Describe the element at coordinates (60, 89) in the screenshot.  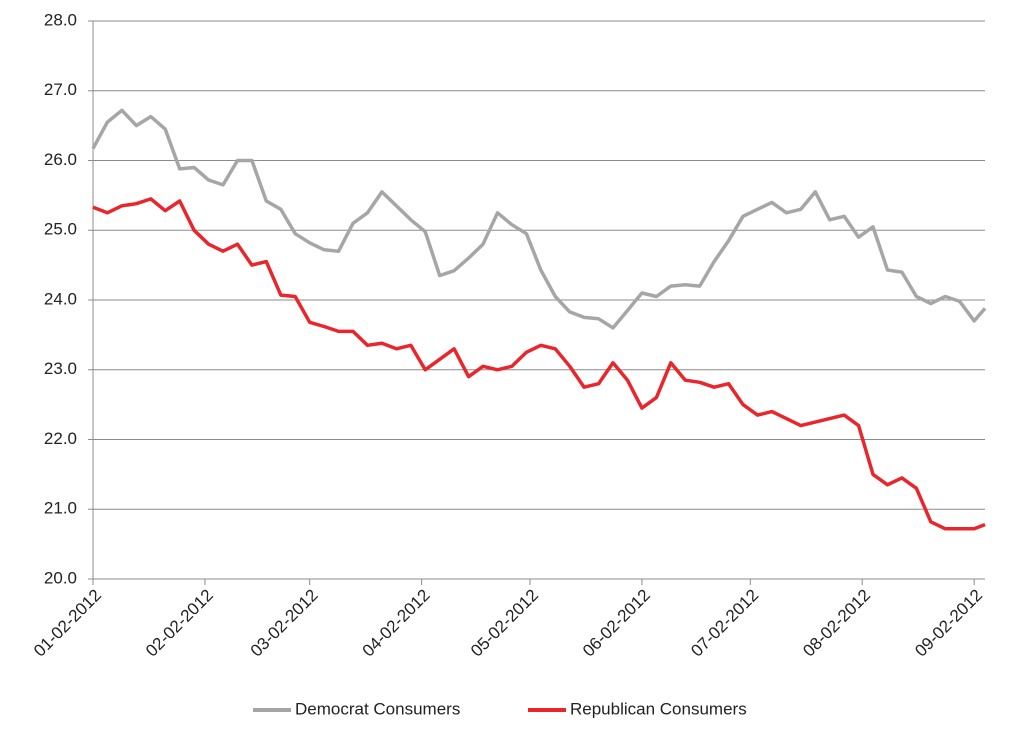
I see `y-tick-label: 27.0` at that location.